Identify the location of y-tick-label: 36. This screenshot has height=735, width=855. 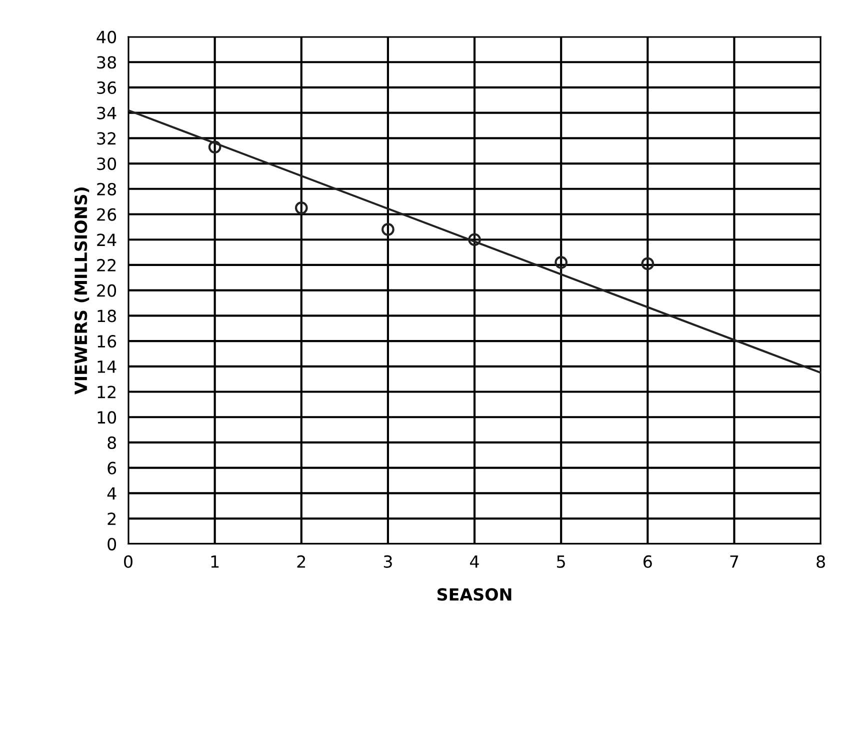
(106, 87).